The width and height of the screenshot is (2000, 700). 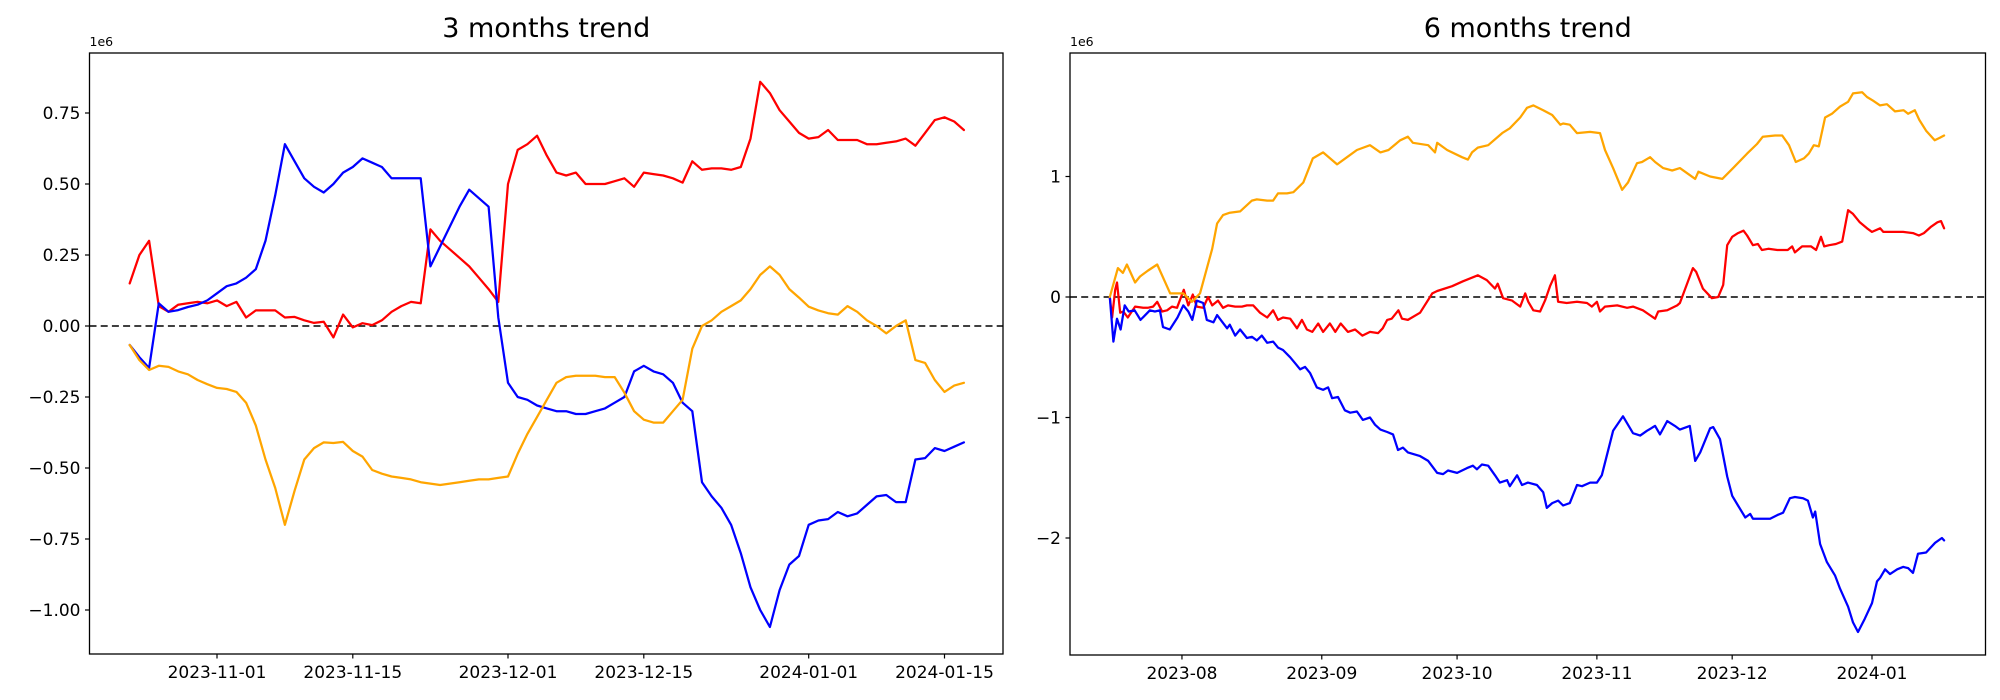 What do you see at coordinates (1055, 298) in the screenshot?
I see `y-tick-label: 0` at bounding box center [1055, 298].